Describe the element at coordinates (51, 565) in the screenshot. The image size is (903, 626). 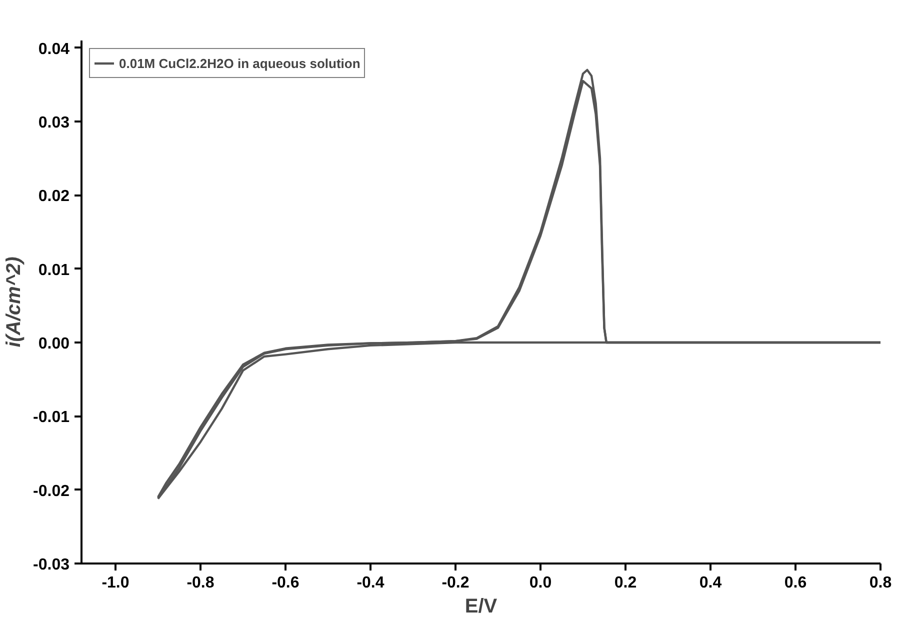
I see `y-tick-label: -0.03` at that location.